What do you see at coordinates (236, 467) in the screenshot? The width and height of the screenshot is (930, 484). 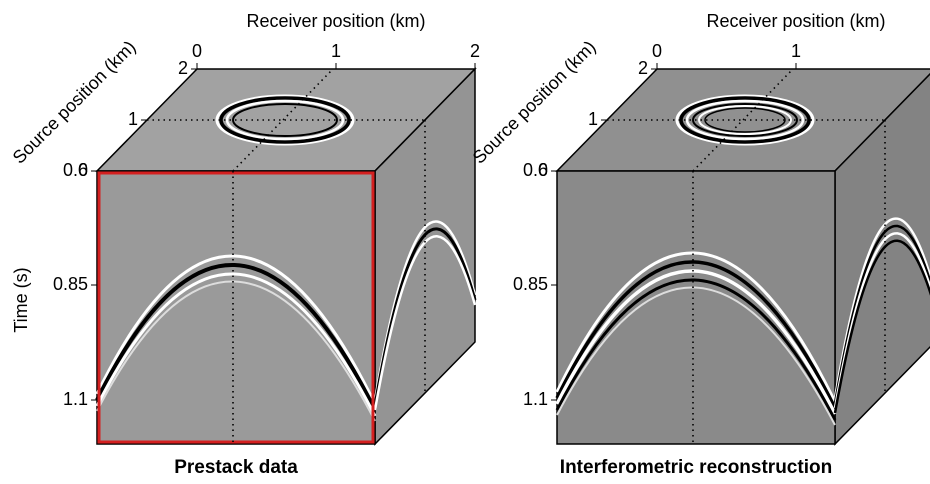 I see `caption: Prestack data` at bounding box center [236, 467].